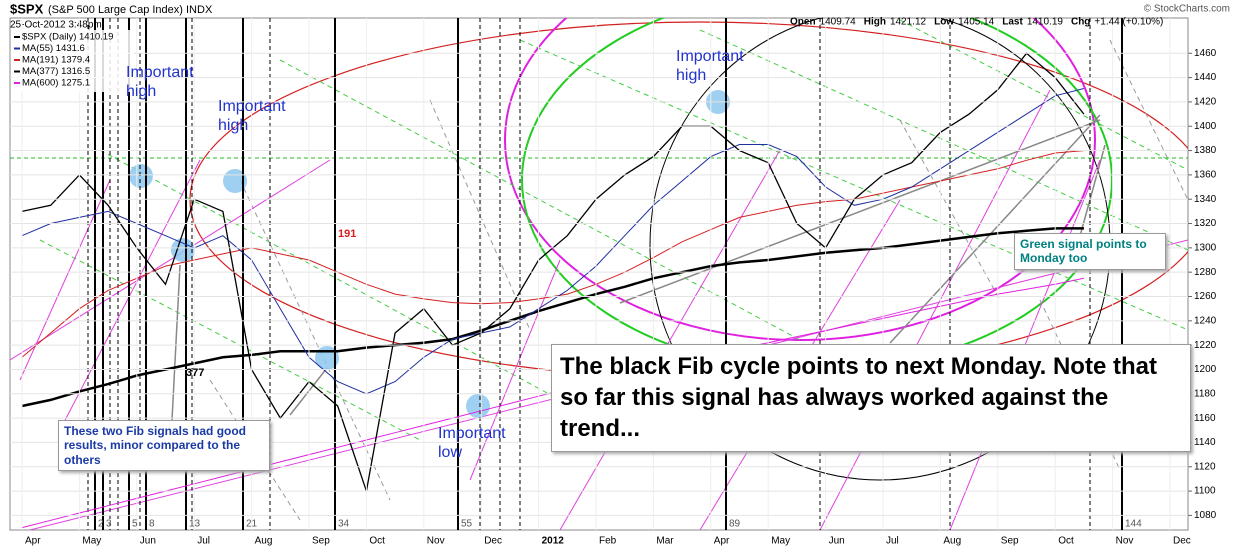 The width and height of the screenshot is (1239, 553). Describe the element at coordinates (838, 22) in the screenshot. I see `quote-value: 1409.74` at that location.